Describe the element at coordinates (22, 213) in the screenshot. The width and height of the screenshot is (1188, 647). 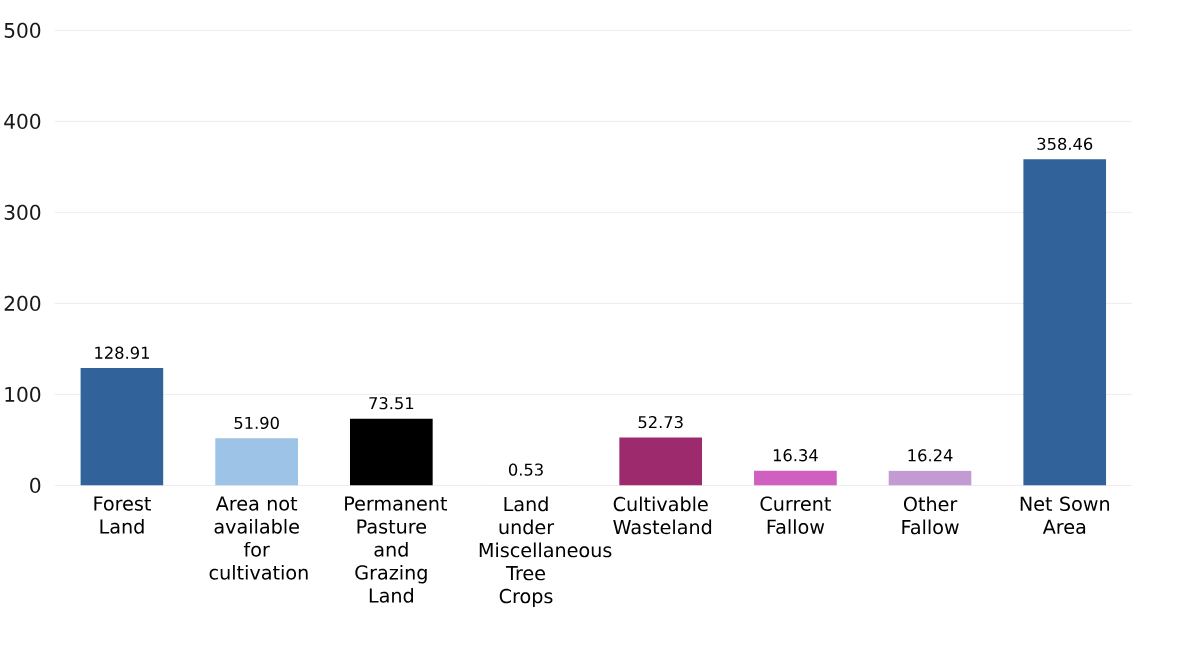
I see `y-tick-label: 300` at that location.